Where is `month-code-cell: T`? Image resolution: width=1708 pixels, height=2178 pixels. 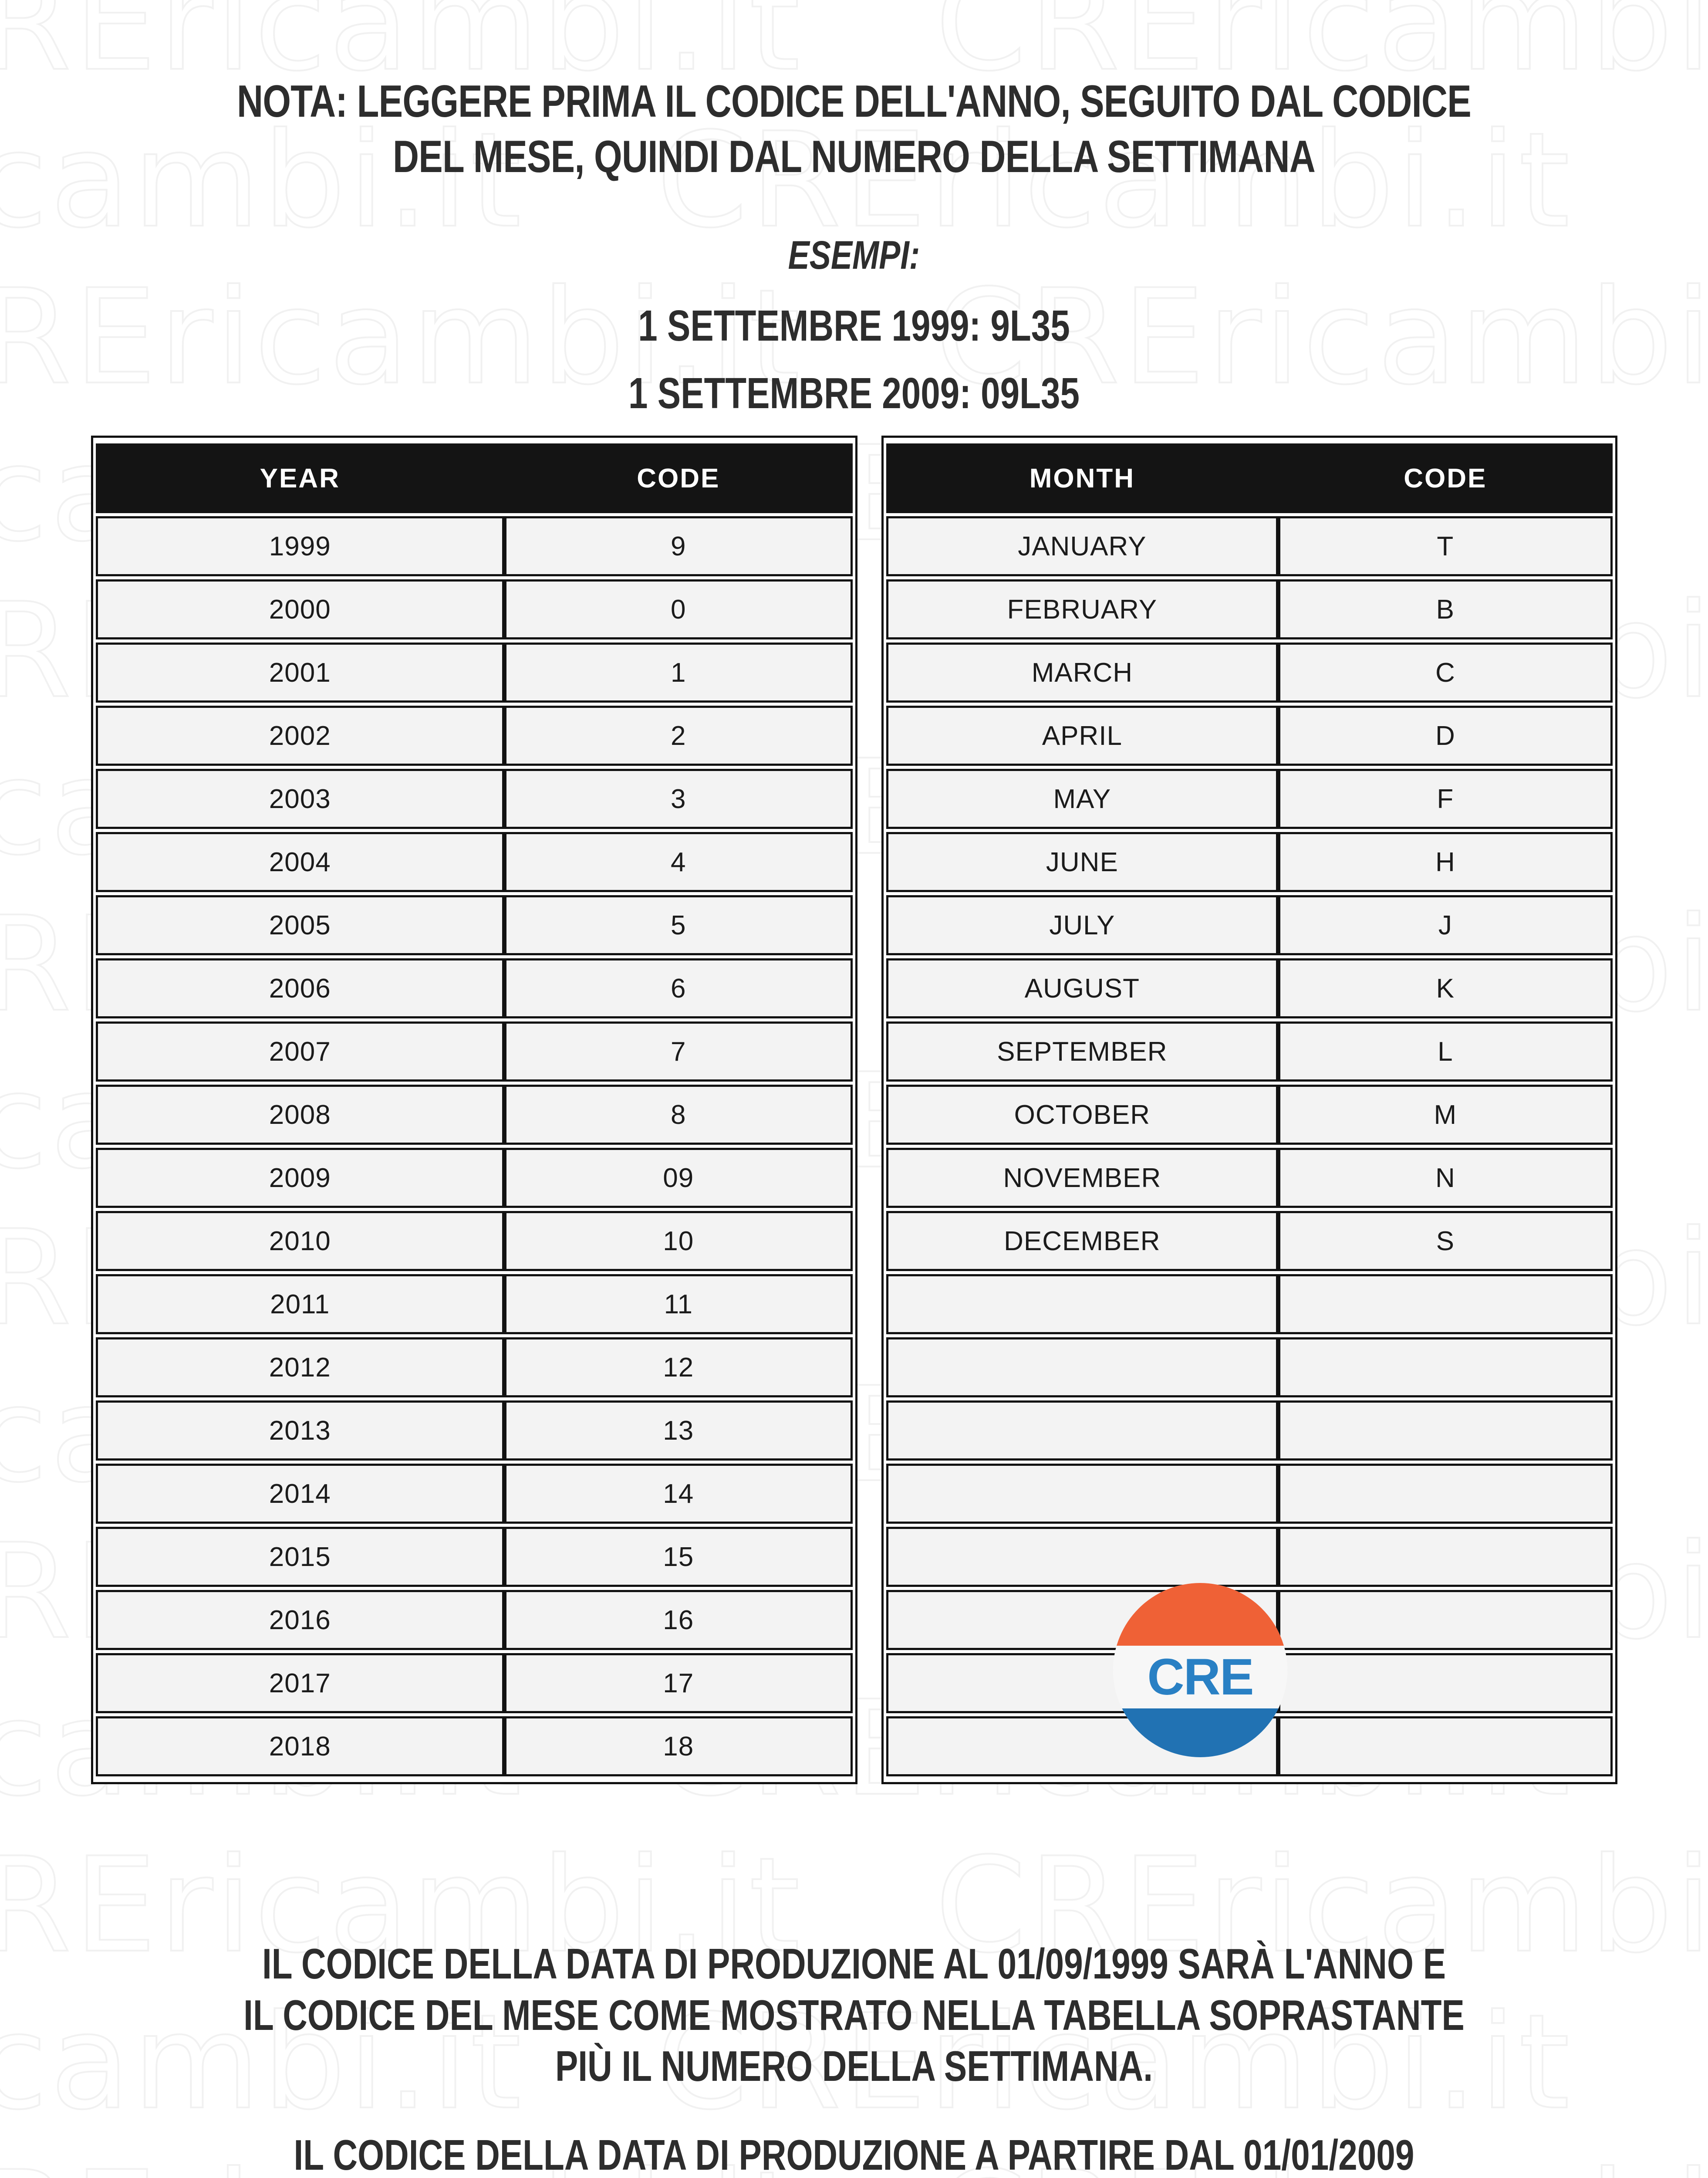
month-code-cell: T is located at coordinates (1445, 546).